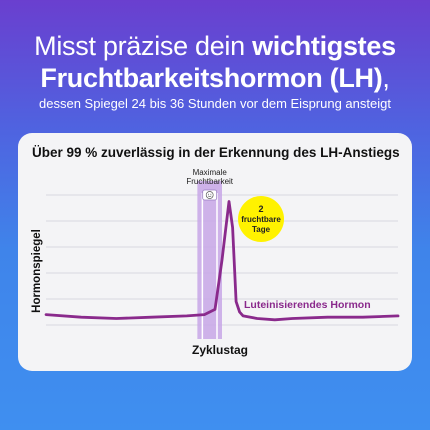 Image resolution: width=430 pixels, height=430 pixels. I want to click on badge-line-2: fruchtbare, so click(261, 219).